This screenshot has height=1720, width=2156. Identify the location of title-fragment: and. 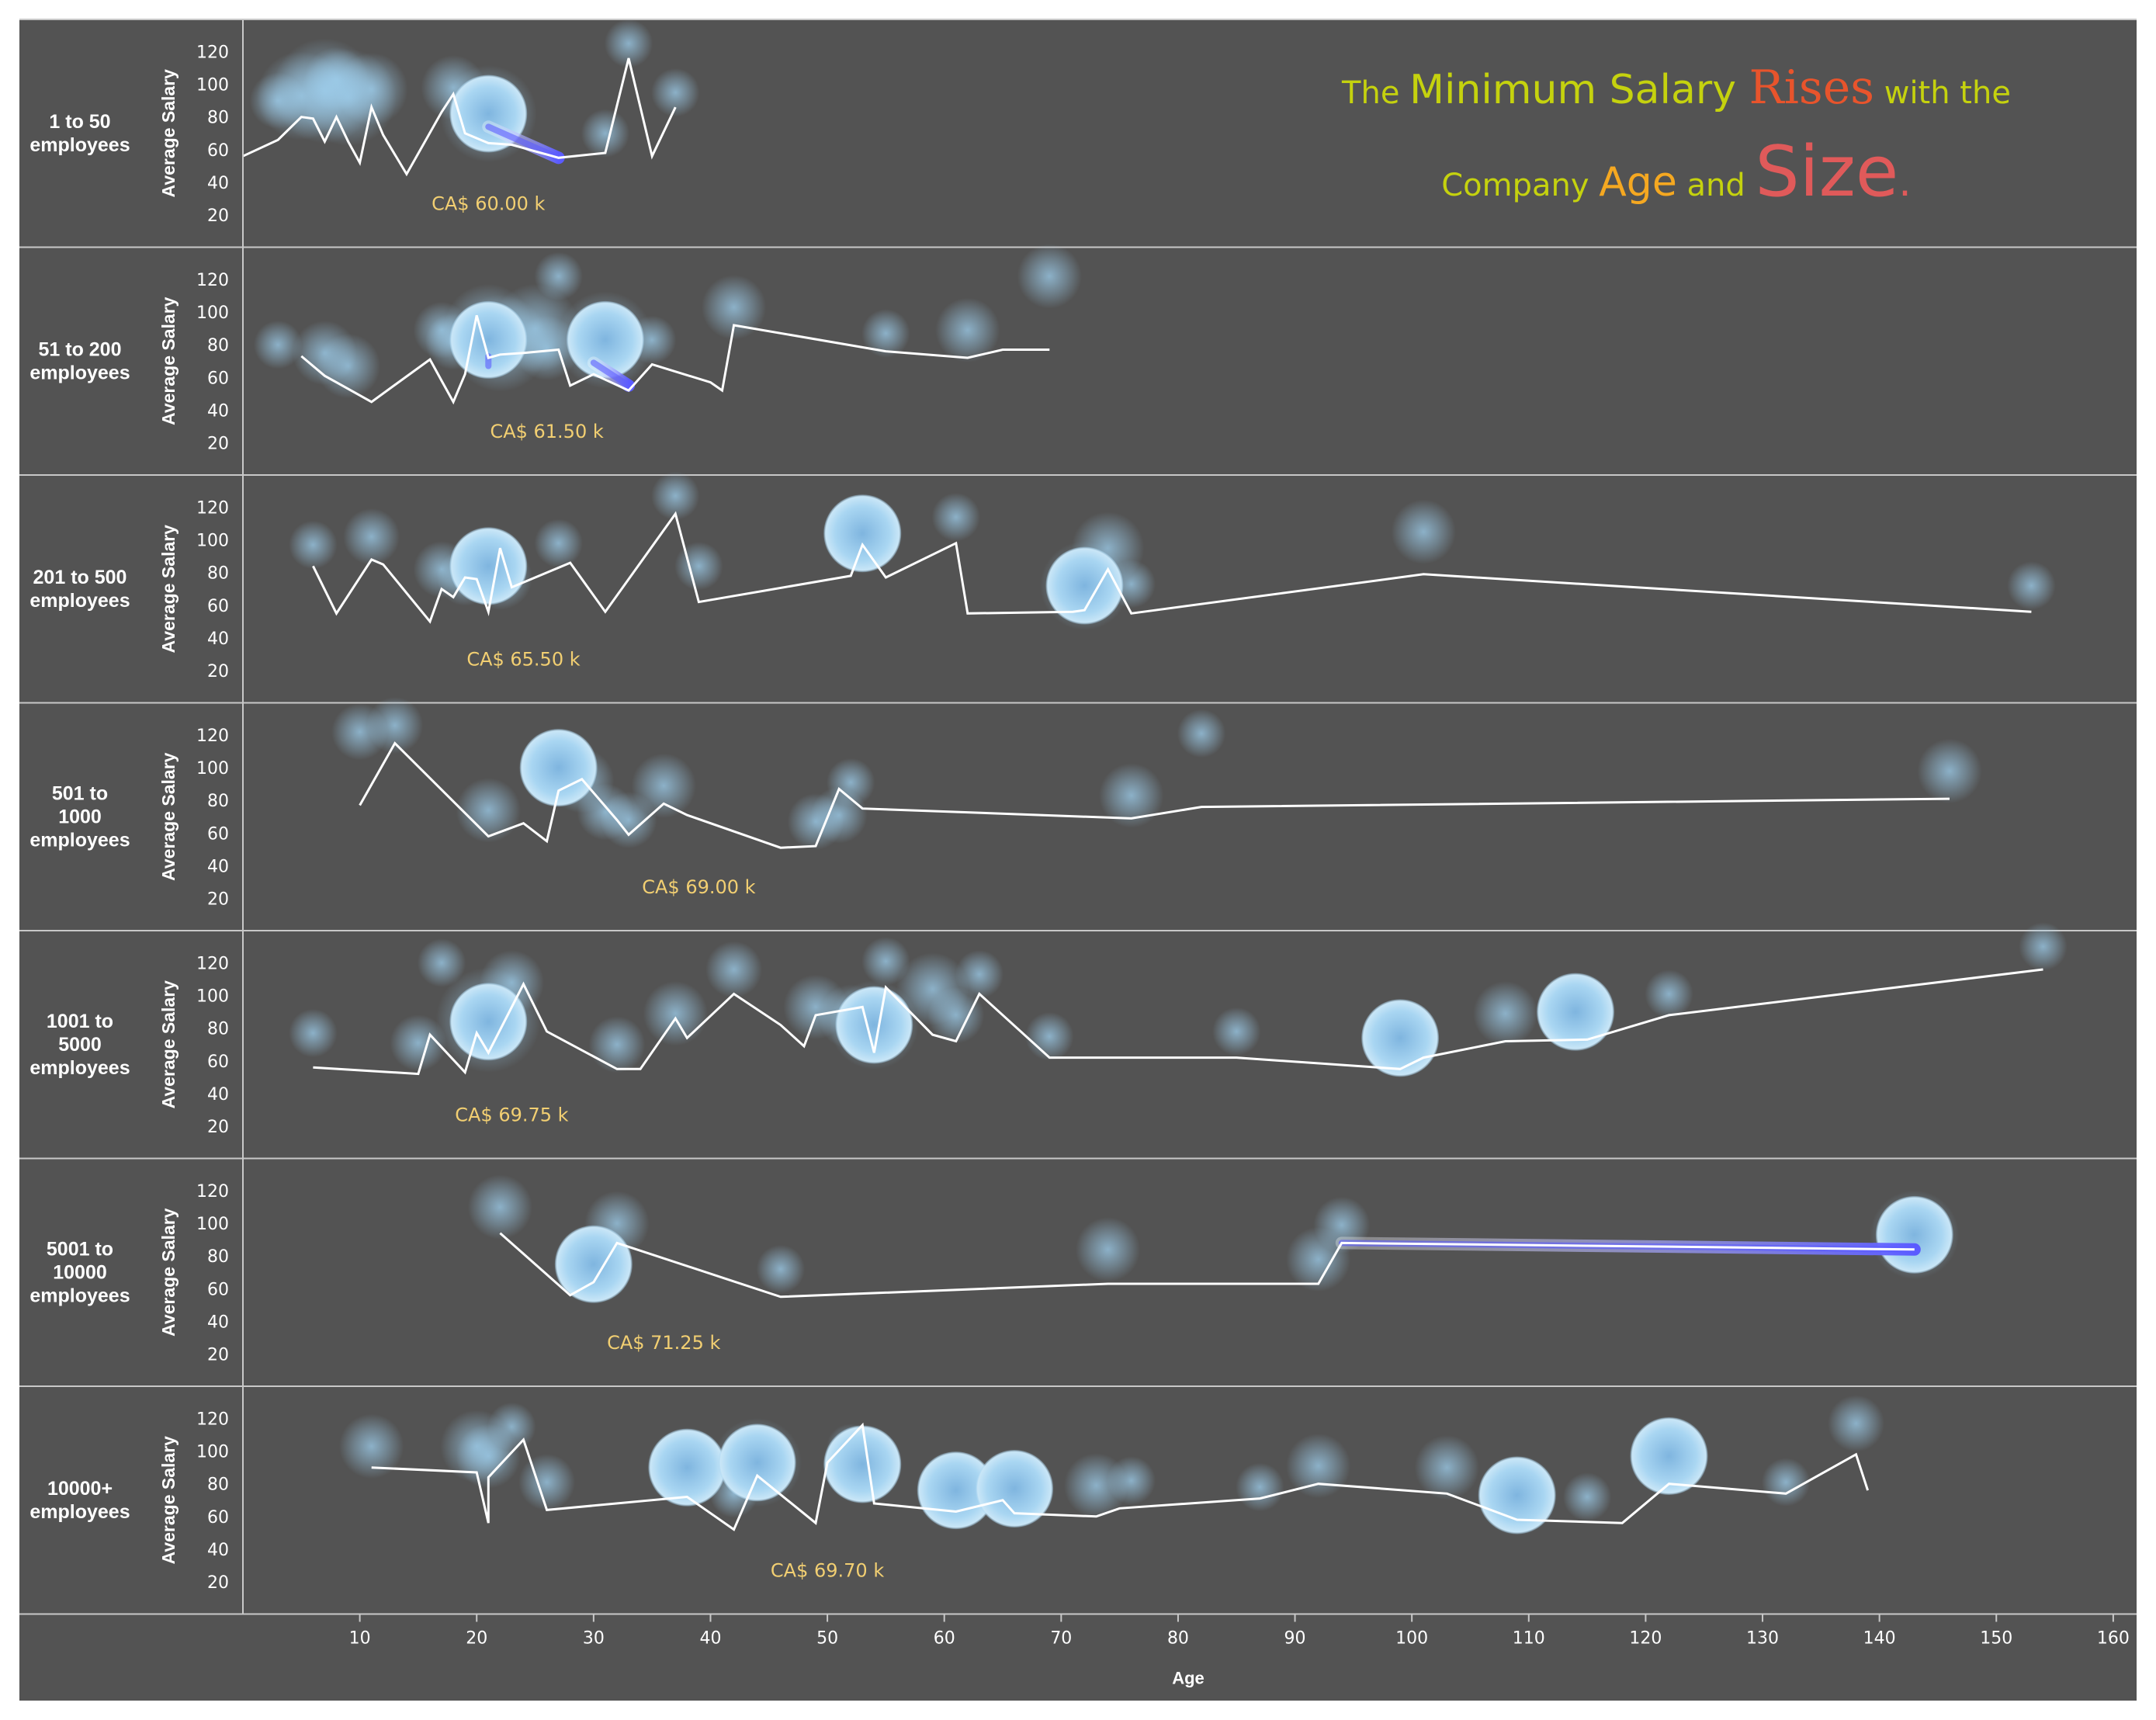
(1717, 186).